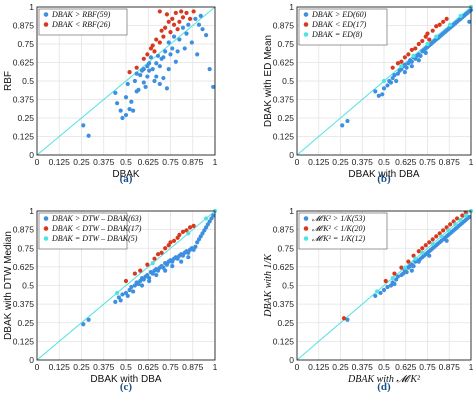 This screenshot has height=415, width=474. What do you see at coordinates (96, 218) in the screenshot?
I see `legend-entry: DBAK > DTW – DBAK(63)` at bounding box center [96, 218].